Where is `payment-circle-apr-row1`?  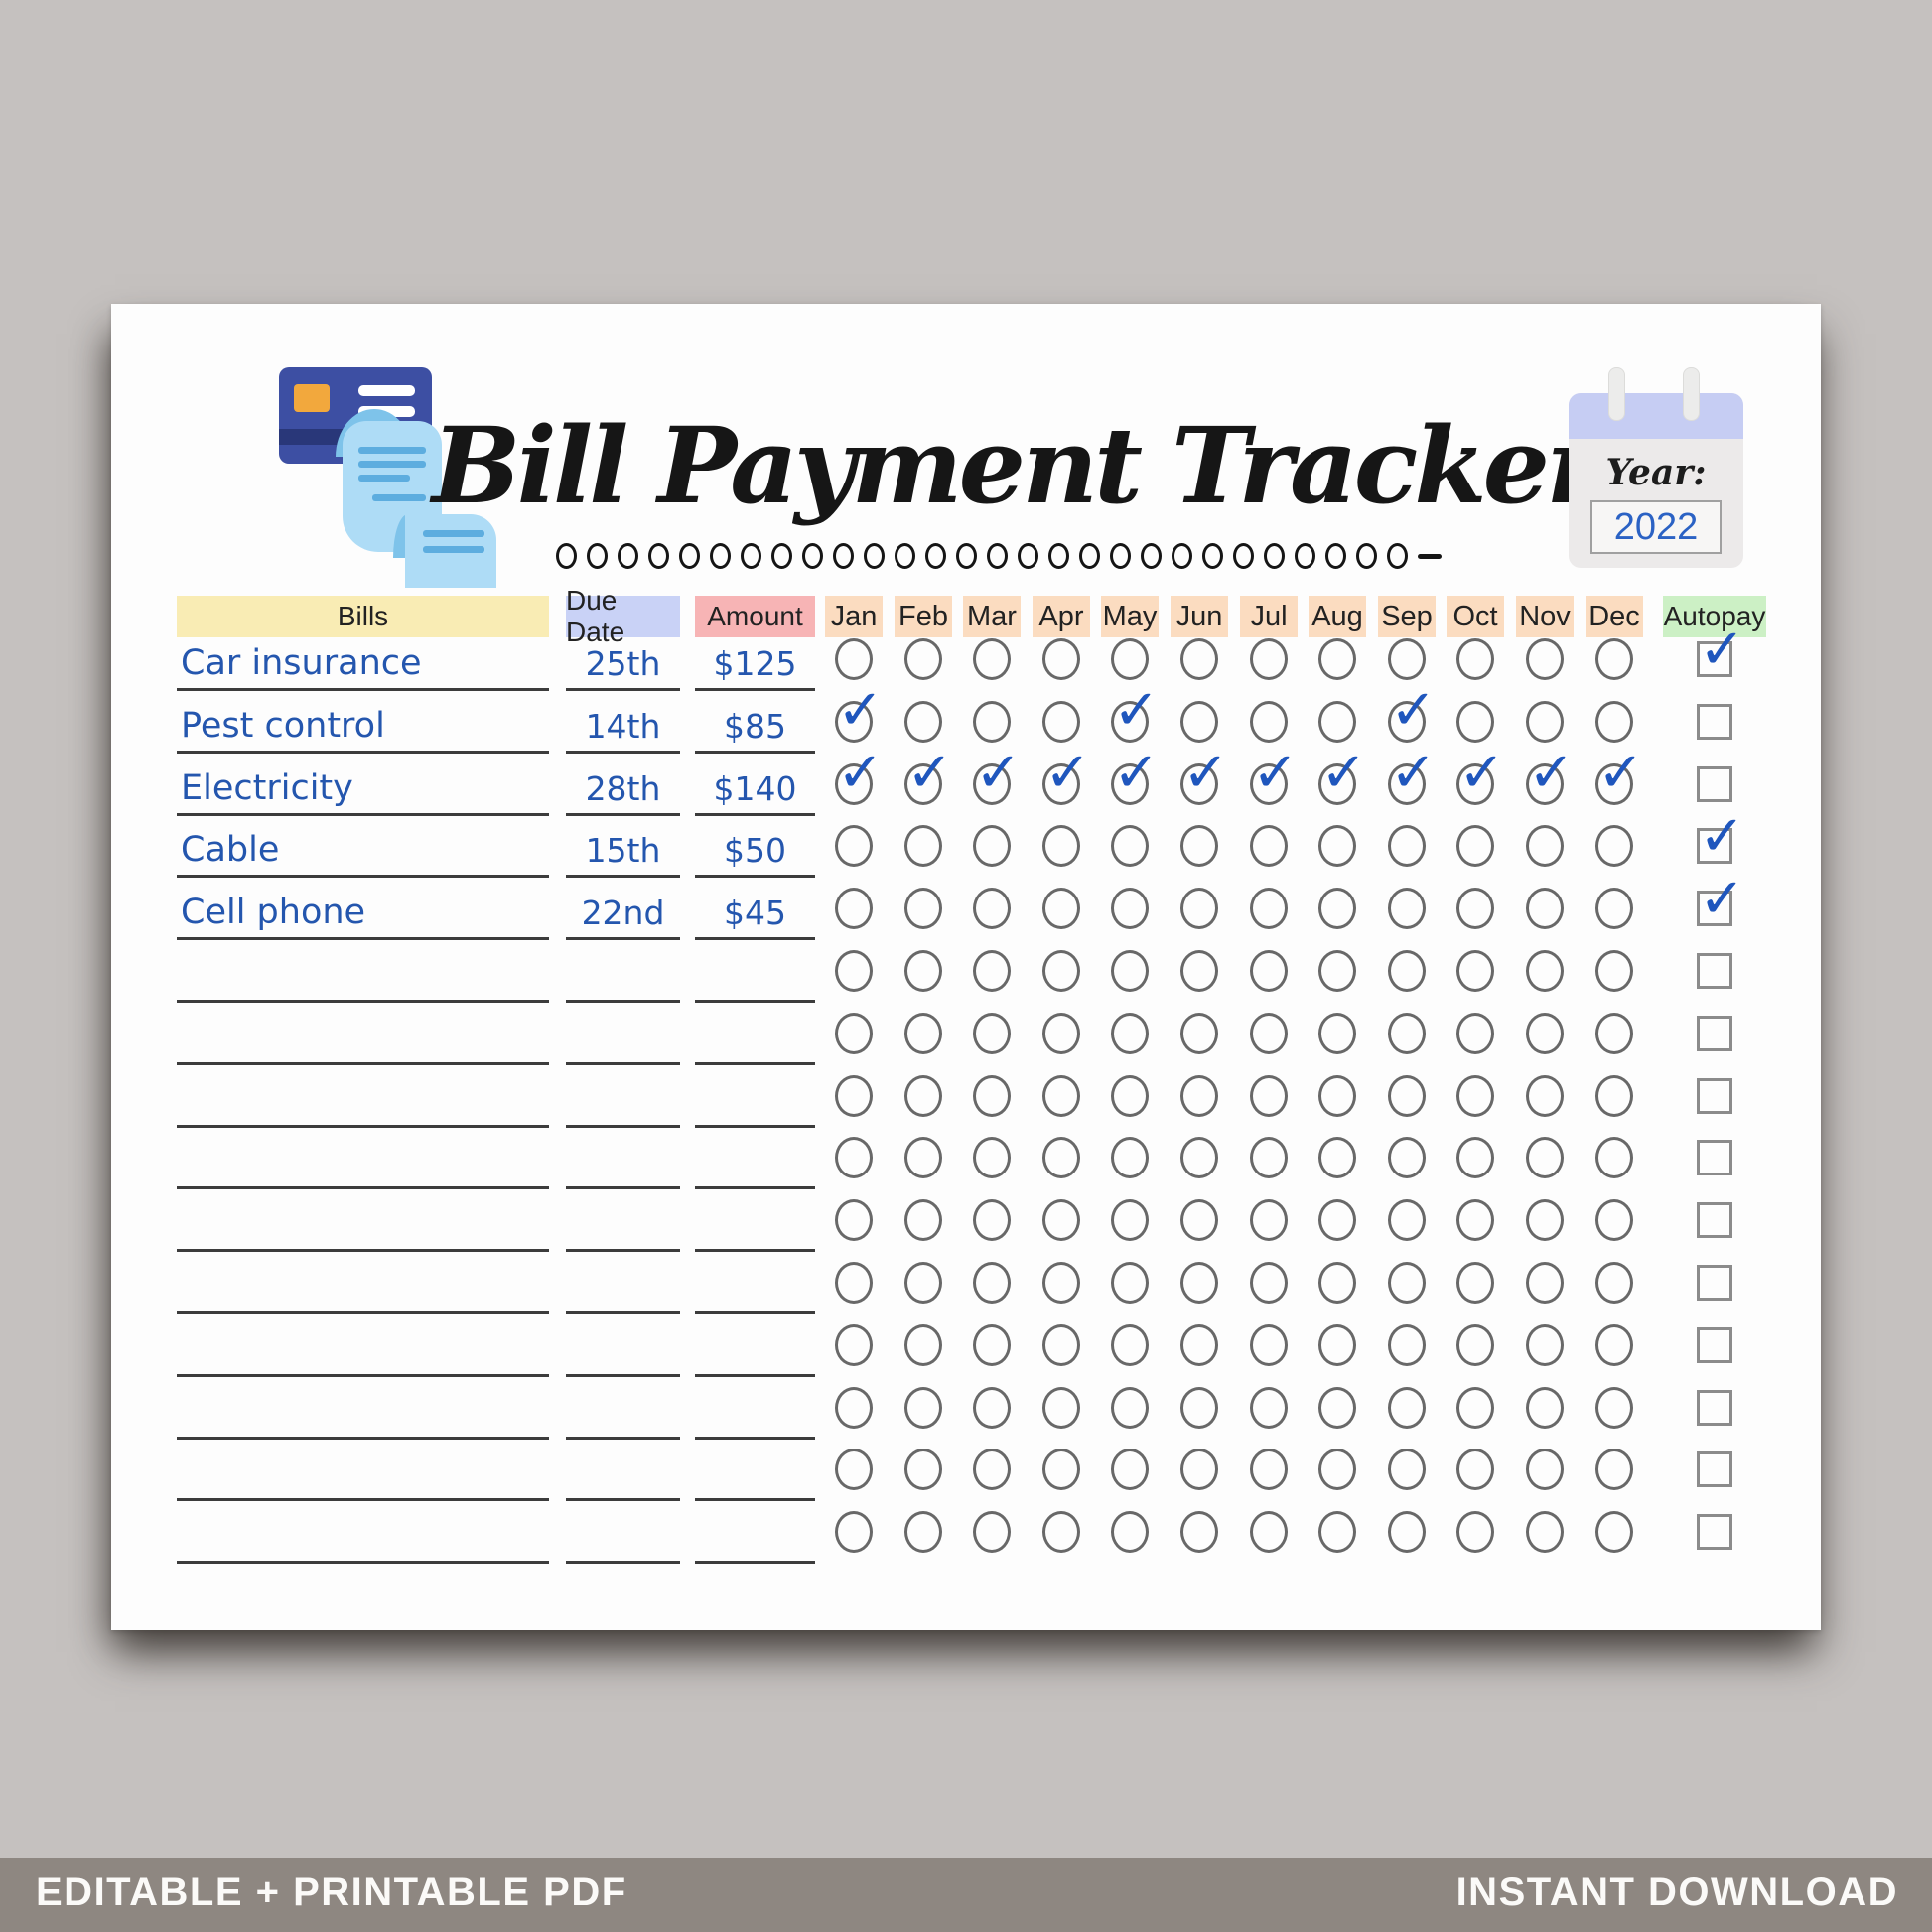 payment-circle-apr-row1 is located at coordinates (1061, 659).